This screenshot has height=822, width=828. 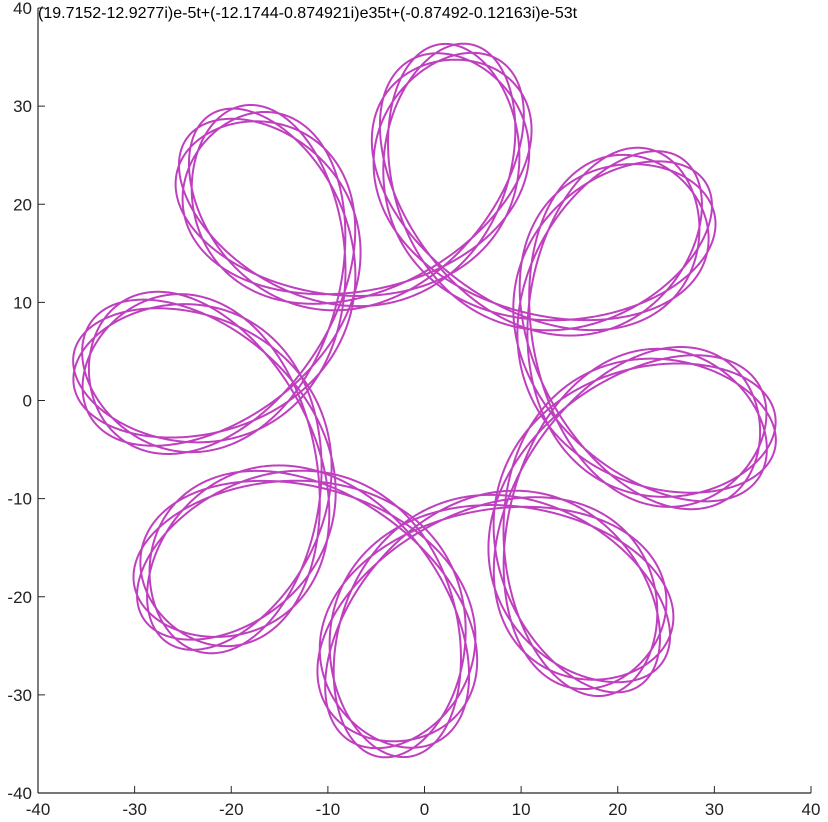 I want to click on x-tick-label: 10, so click(x=521, y=809).